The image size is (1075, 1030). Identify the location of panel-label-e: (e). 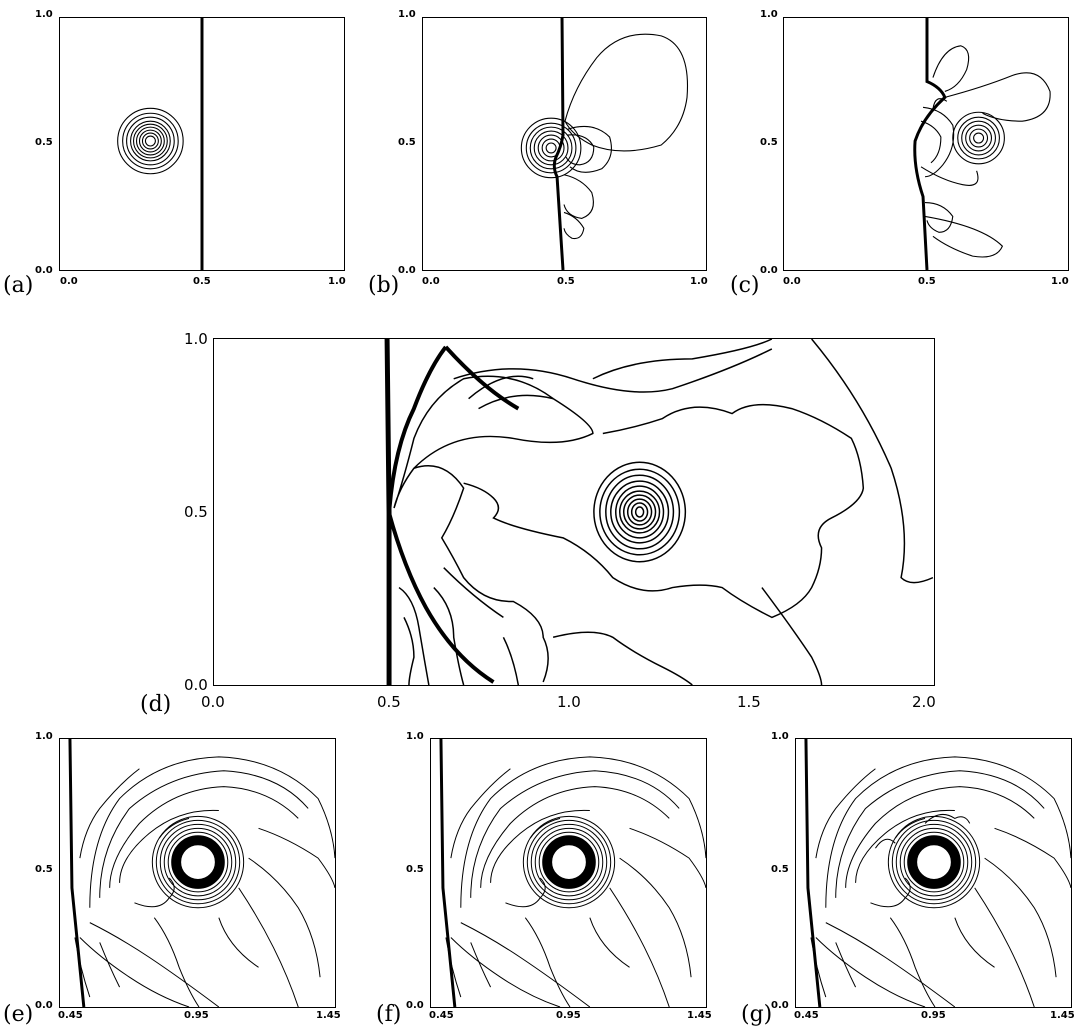
(18, 1014).